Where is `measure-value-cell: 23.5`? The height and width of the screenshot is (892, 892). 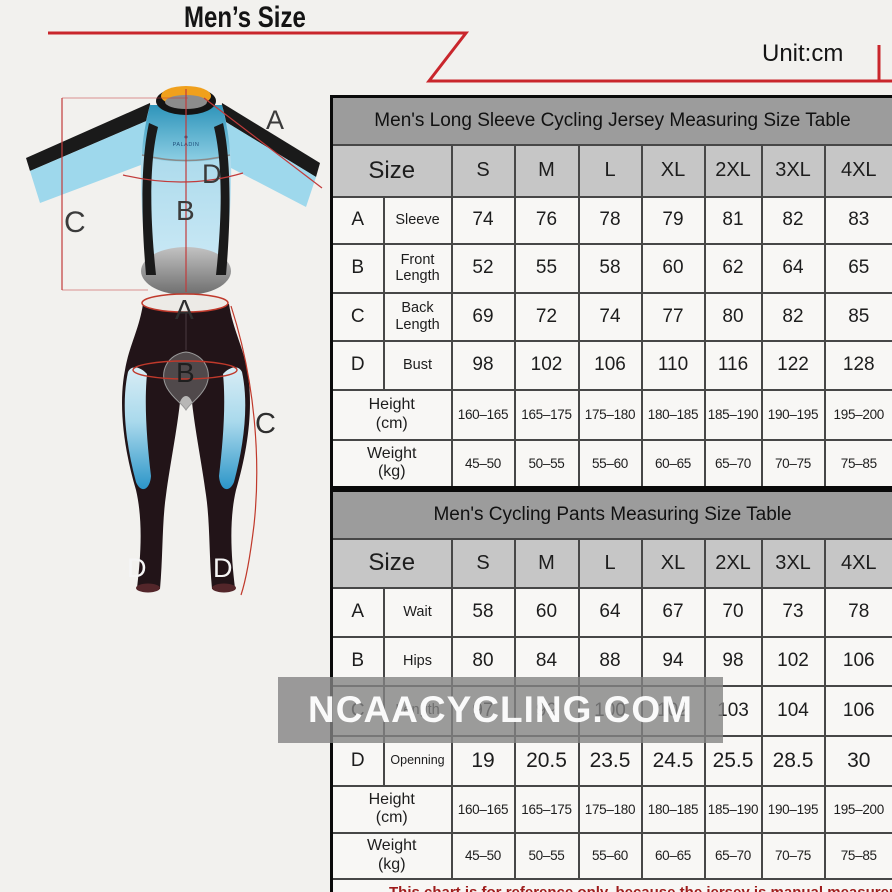 measure-value-cell: 23.5 is located at coordinates (610, 760).